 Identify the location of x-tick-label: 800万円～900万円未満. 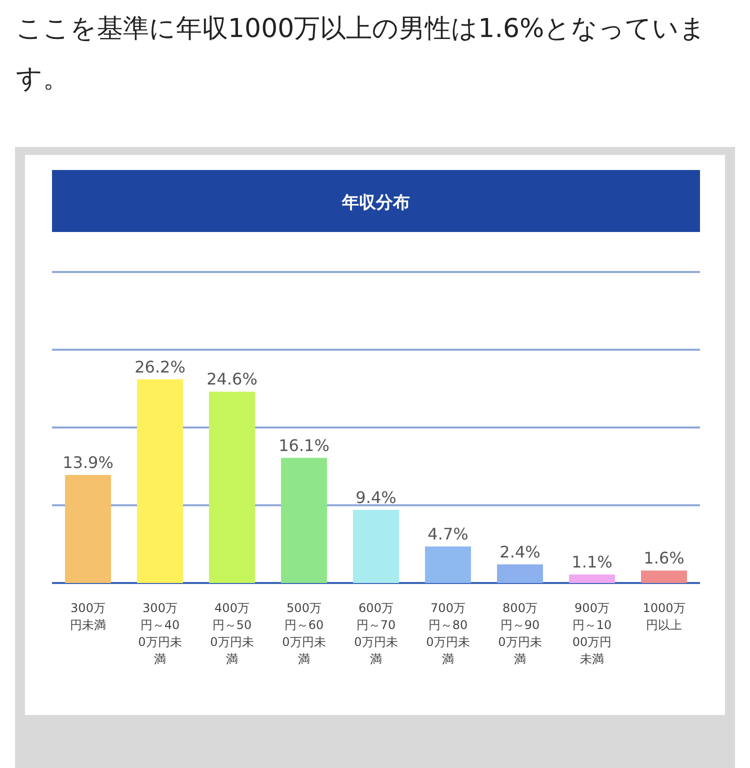
(520, 634).